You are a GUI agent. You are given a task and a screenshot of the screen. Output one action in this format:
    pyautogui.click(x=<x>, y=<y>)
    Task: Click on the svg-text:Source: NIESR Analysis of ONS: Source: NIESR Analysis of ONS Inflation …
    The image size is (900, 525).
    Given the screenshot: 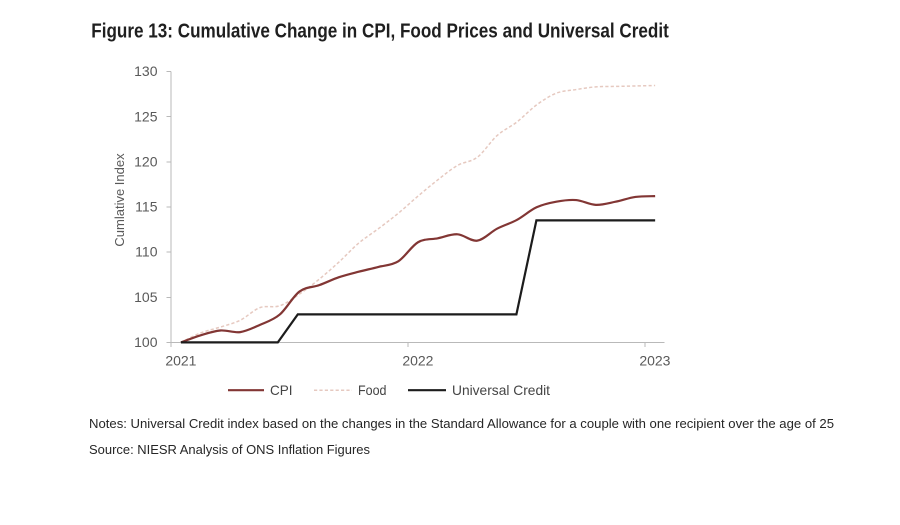 What is the action you would take?
    pyautogui.click(x=229, y=449)
    